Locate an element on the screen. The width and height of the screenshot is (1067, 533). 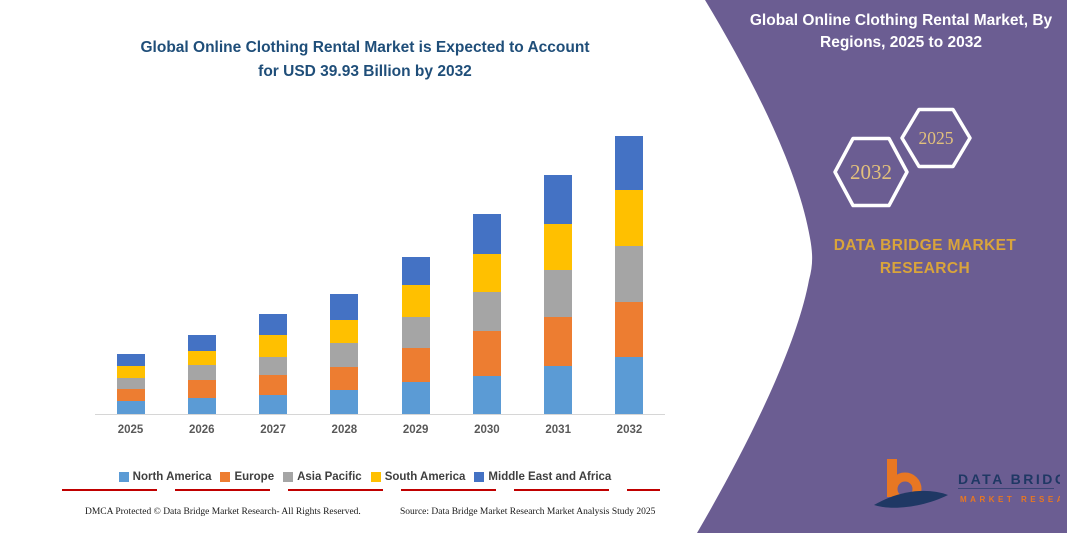
legend-item: South America is located at coordinates (418, 477).